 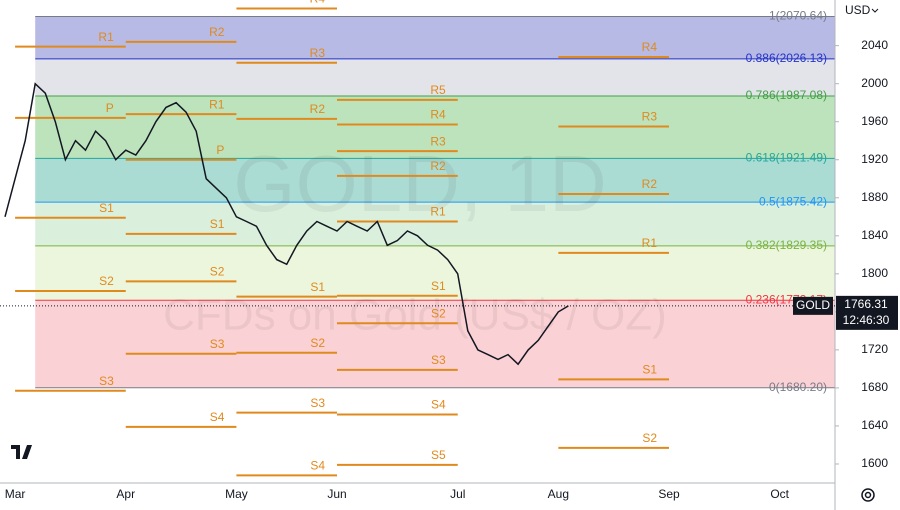 What do you see at coordinates (874, 349) in the screenshot?
I see `y-tick-label: 1720` at bounding box center [874, 349].